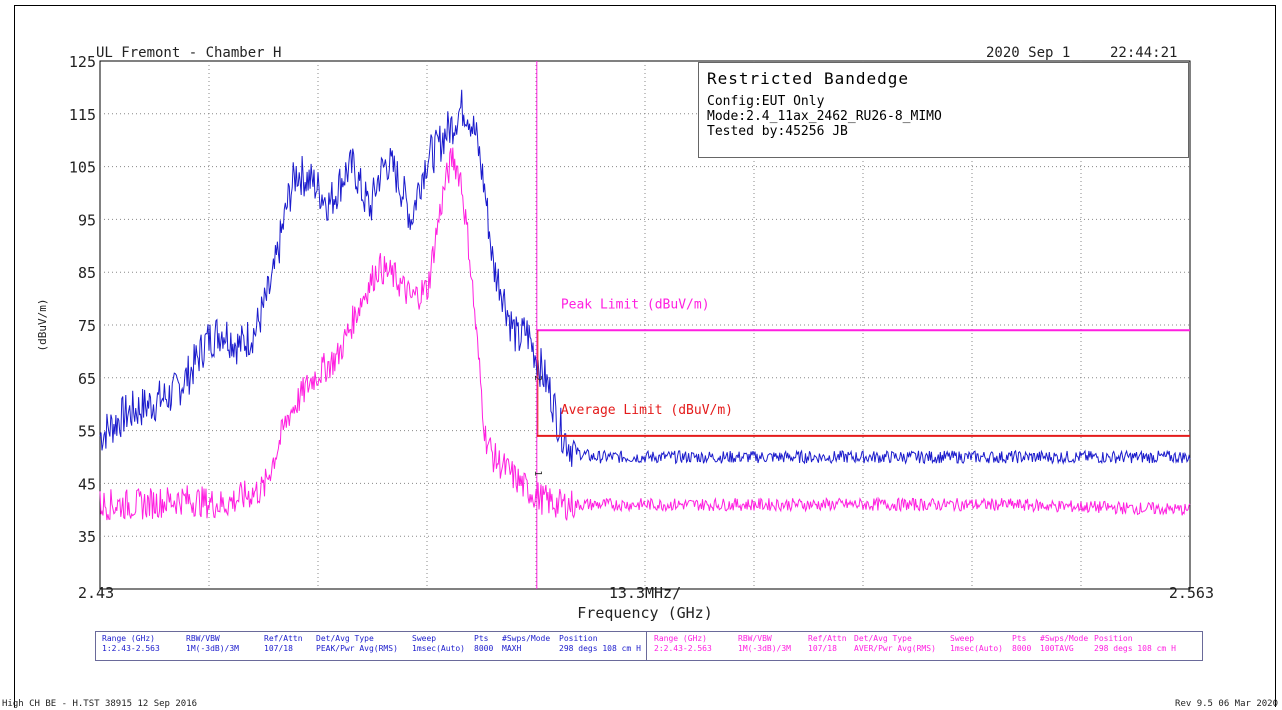  What do you see at coordinates (87, 484) in the screenshot?
I see `y-tick-label: 45` at bounding box center [87, 484].